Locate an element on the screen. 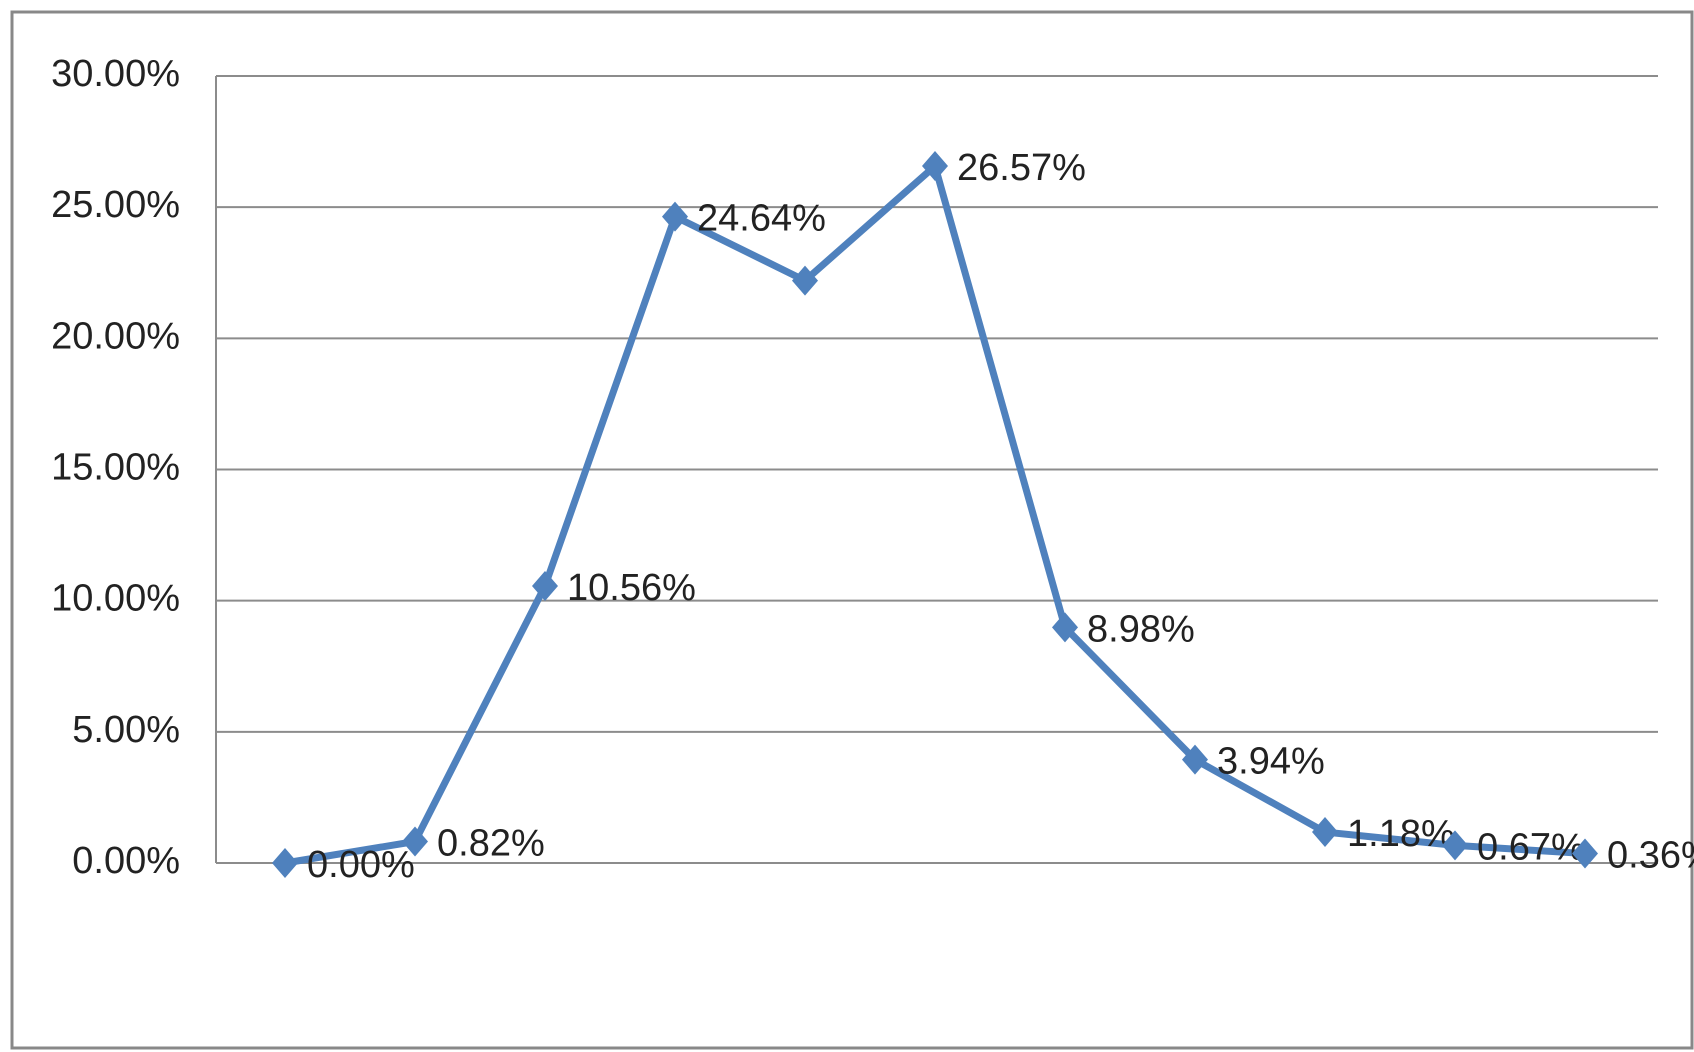 This screenshot has width=1694, height=1052. y-tick-label: 25.00% is located at coordinates (115, 205).